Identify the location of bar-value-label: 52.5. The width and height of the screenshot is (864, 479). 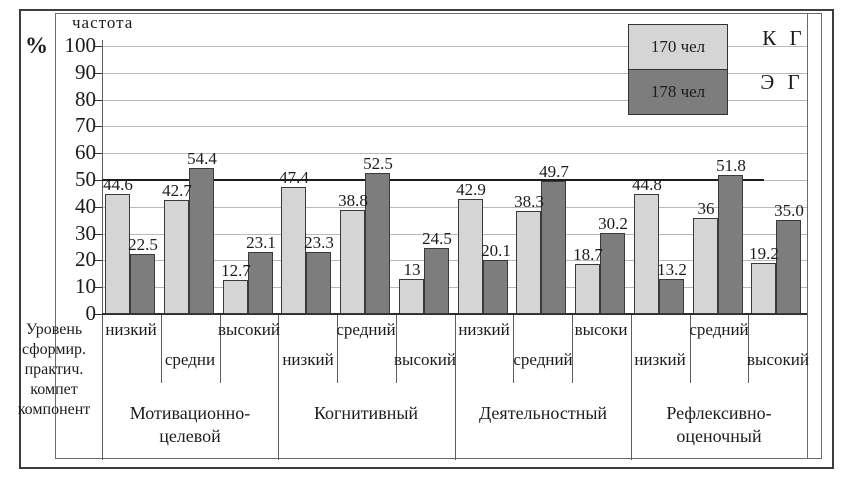
(378, 163).